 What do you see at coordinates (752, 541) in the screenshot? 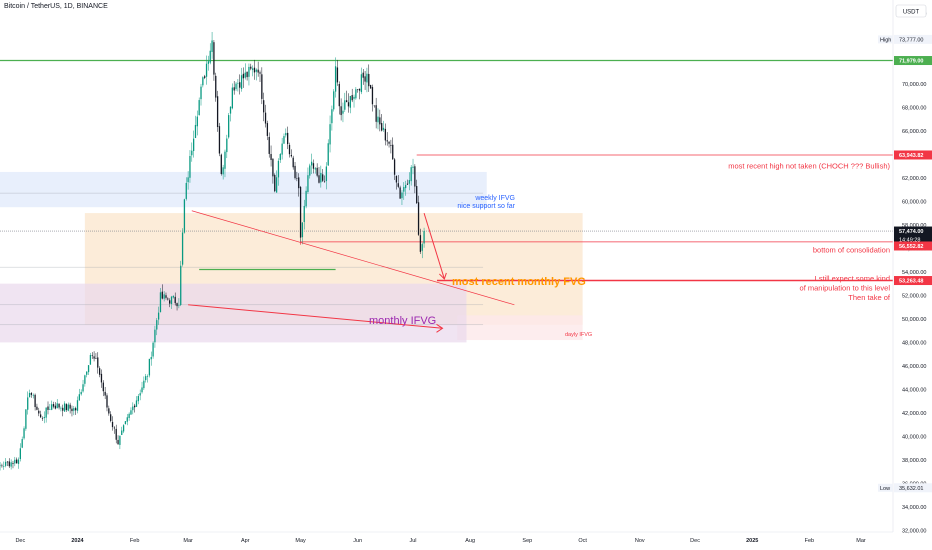
I see `time-tick-label: 2025` at bounding box center [752, 541].